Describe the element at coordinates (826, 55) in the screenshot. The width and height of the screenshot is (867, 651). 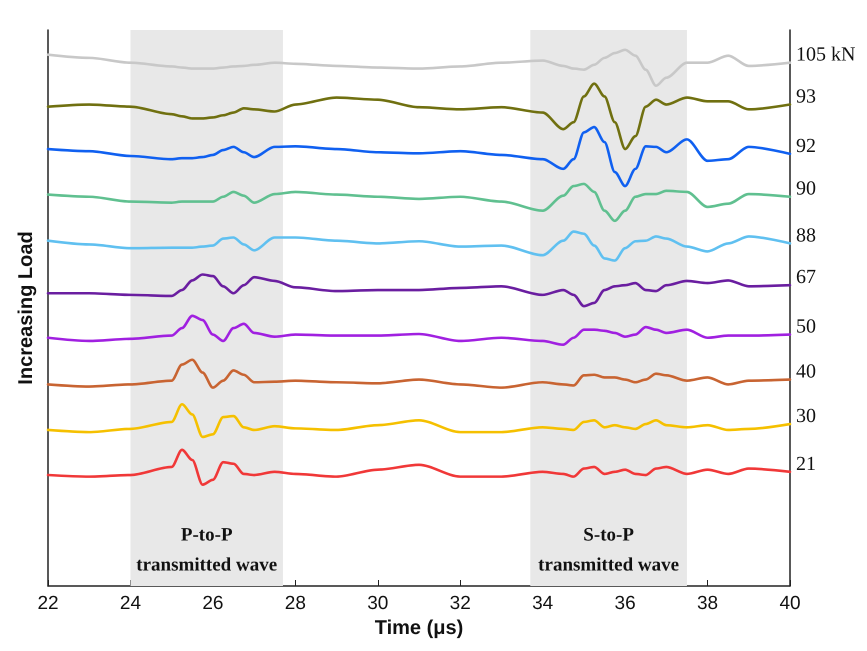
I see `series-label: 105 kN` at that location.